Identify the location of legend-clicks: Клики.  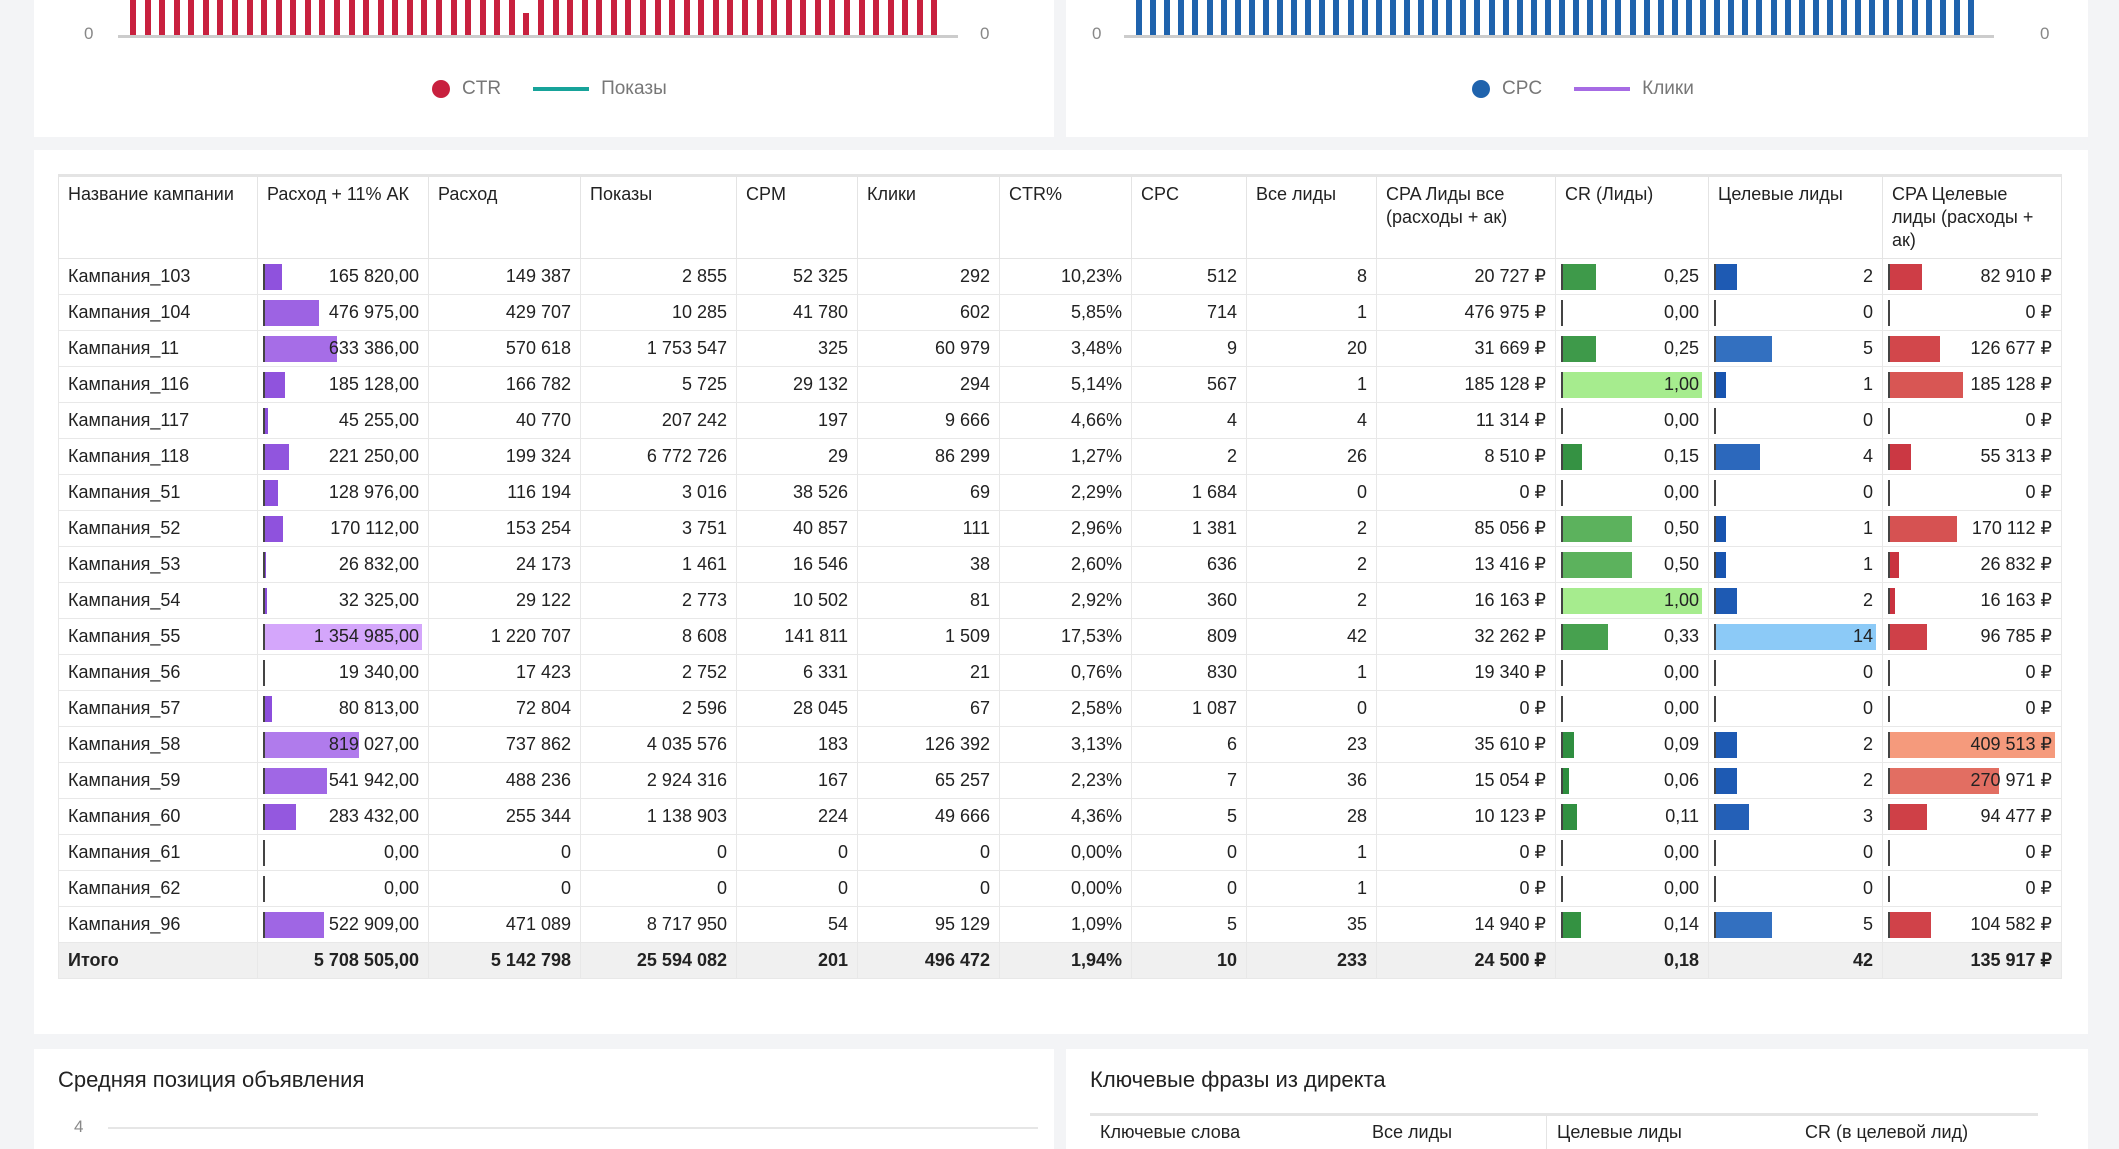
(1668, 88).